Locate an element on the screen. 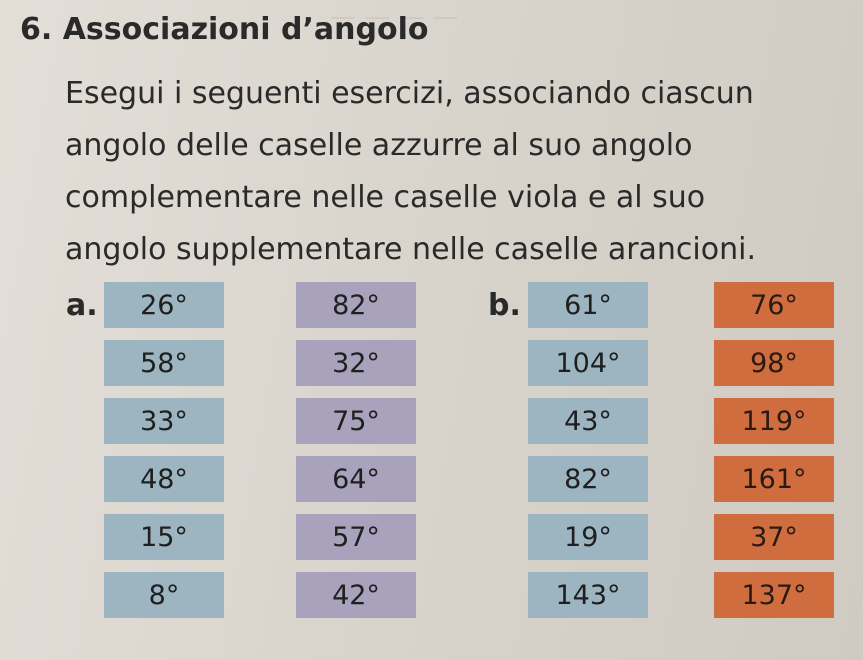 This screenshot has width=863, height=660. part-b-label: b. is located at coordinates (504, 305).